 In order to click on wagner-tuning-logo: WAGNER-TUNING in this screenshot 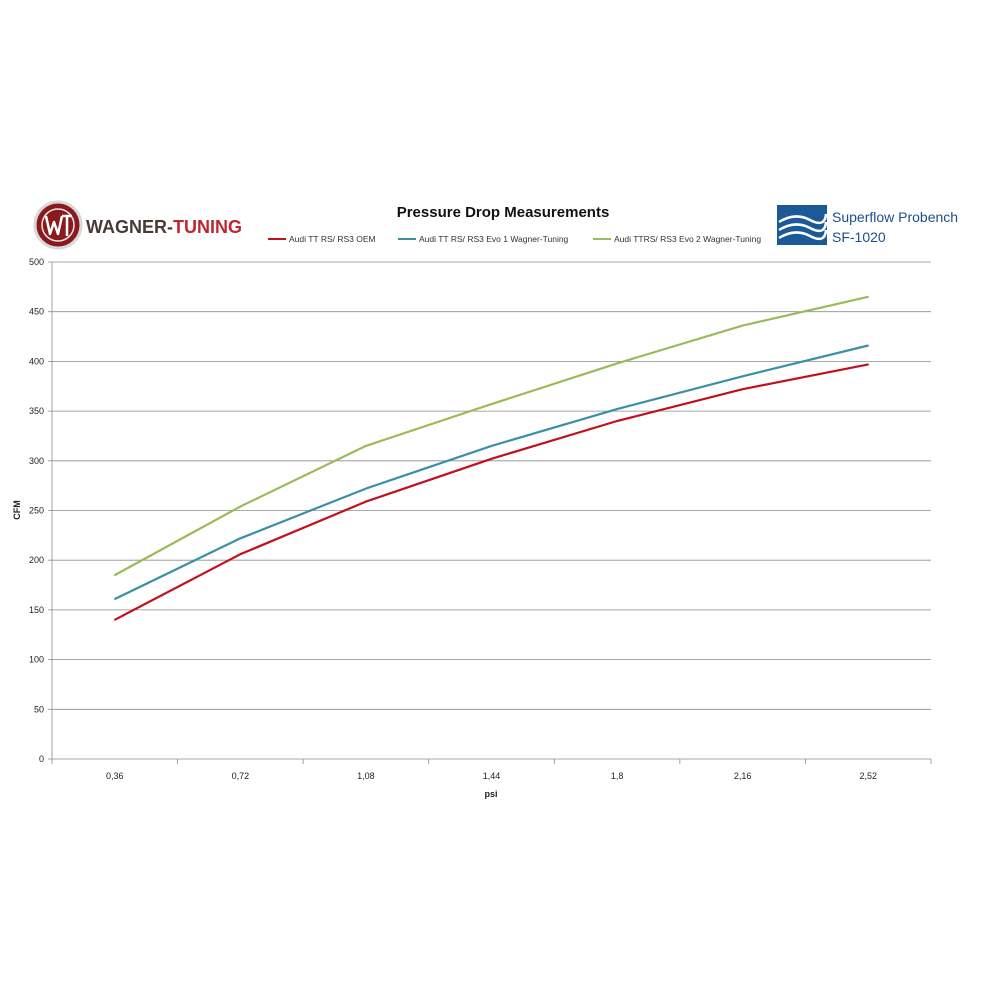, I will do `click(137, 225)`.